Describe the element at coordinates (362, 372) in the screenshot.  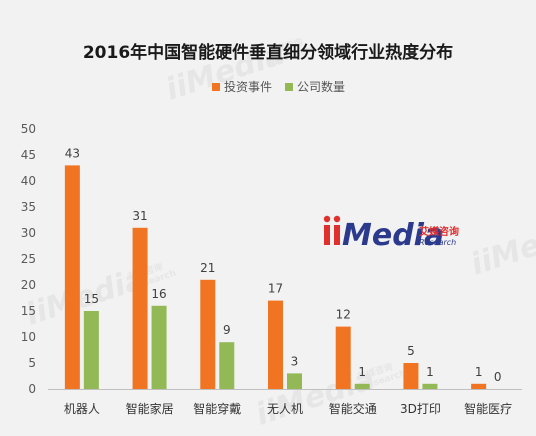
I see `data-label-1-4: 1` at that location.